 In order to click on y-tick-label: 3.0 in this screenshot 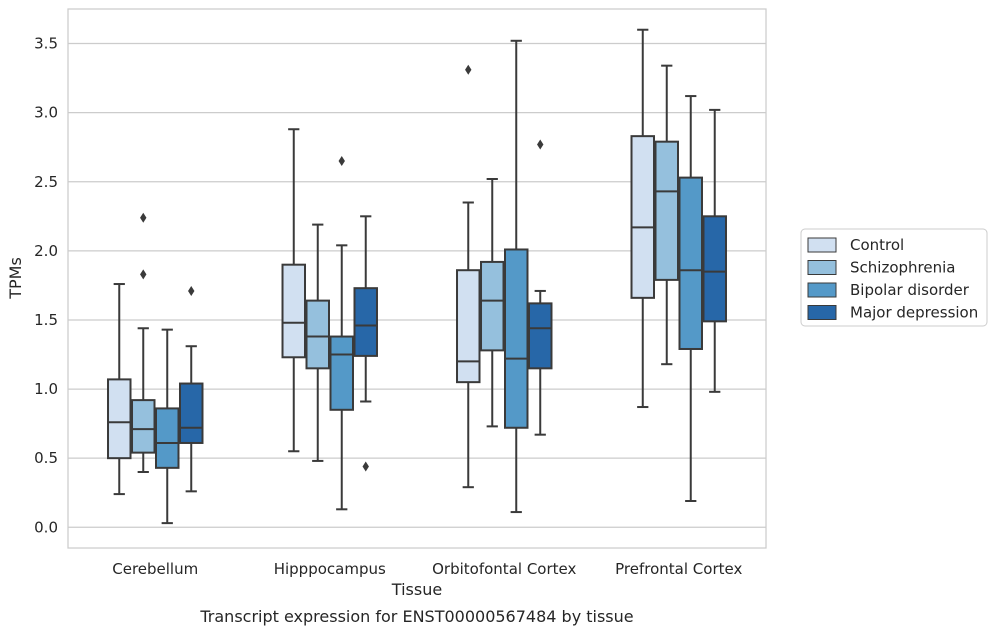, I will do `click(46, 113)`.